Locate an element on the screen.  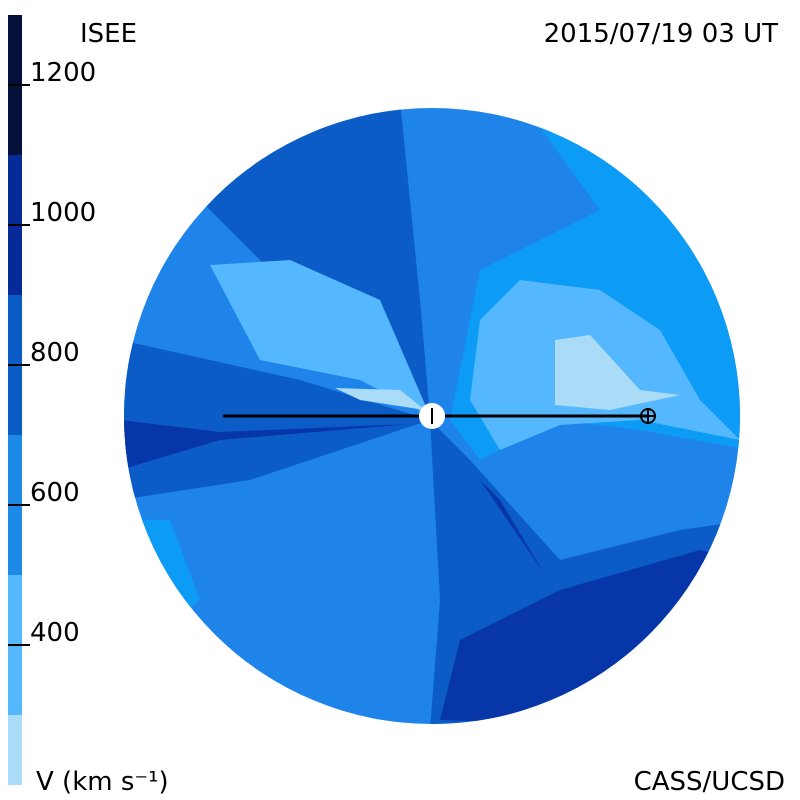
colorbar-tick-label: 1000 is located at coordinates (63, 213).